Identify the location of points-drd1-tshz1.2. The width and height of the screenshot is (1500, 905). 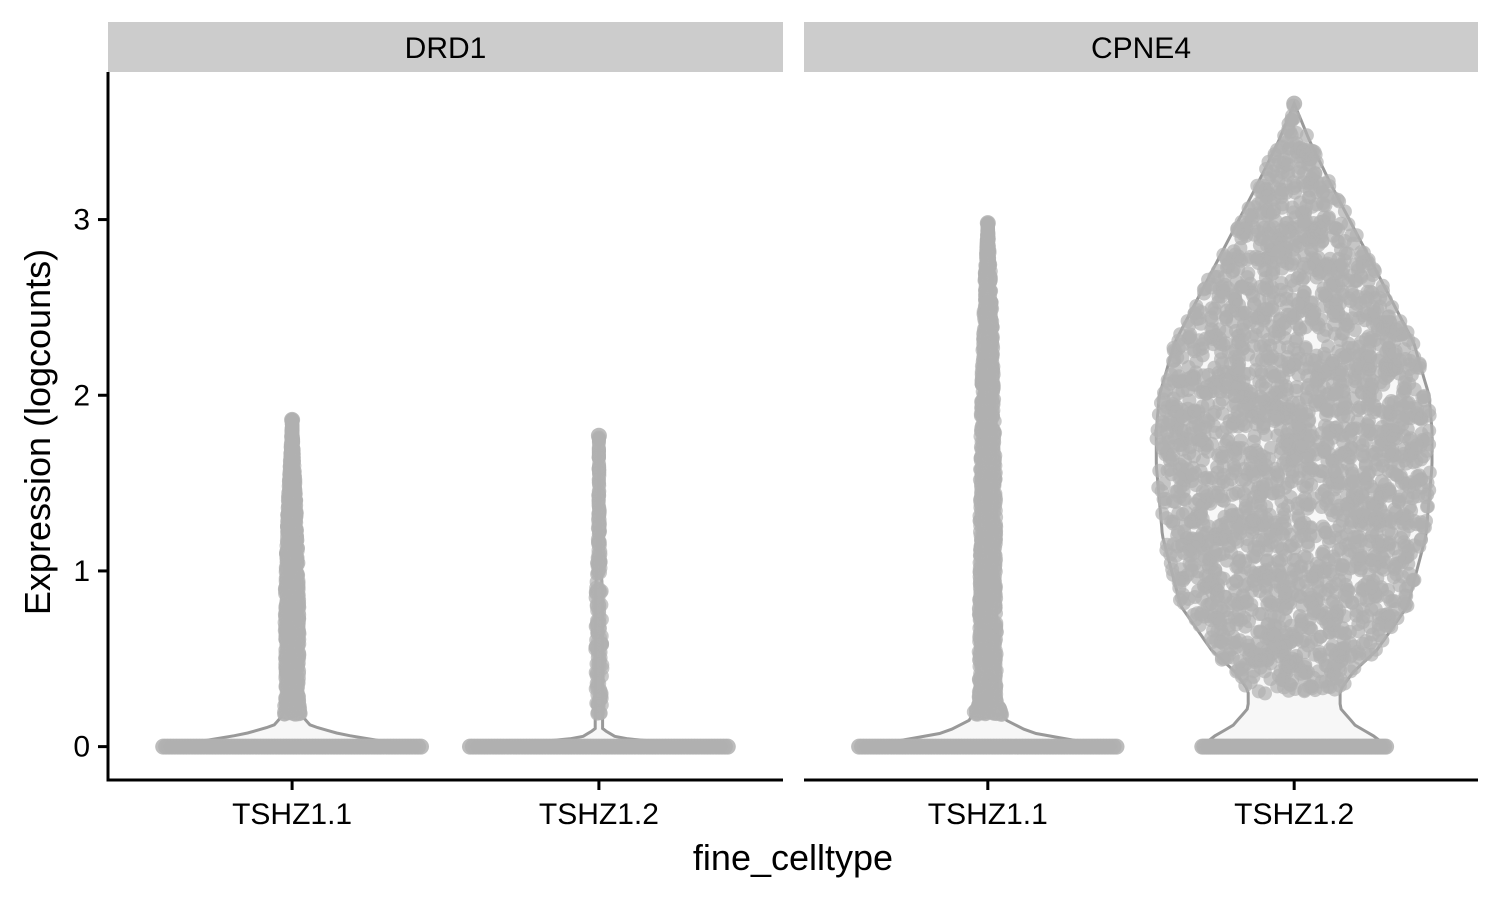
(599, 591).